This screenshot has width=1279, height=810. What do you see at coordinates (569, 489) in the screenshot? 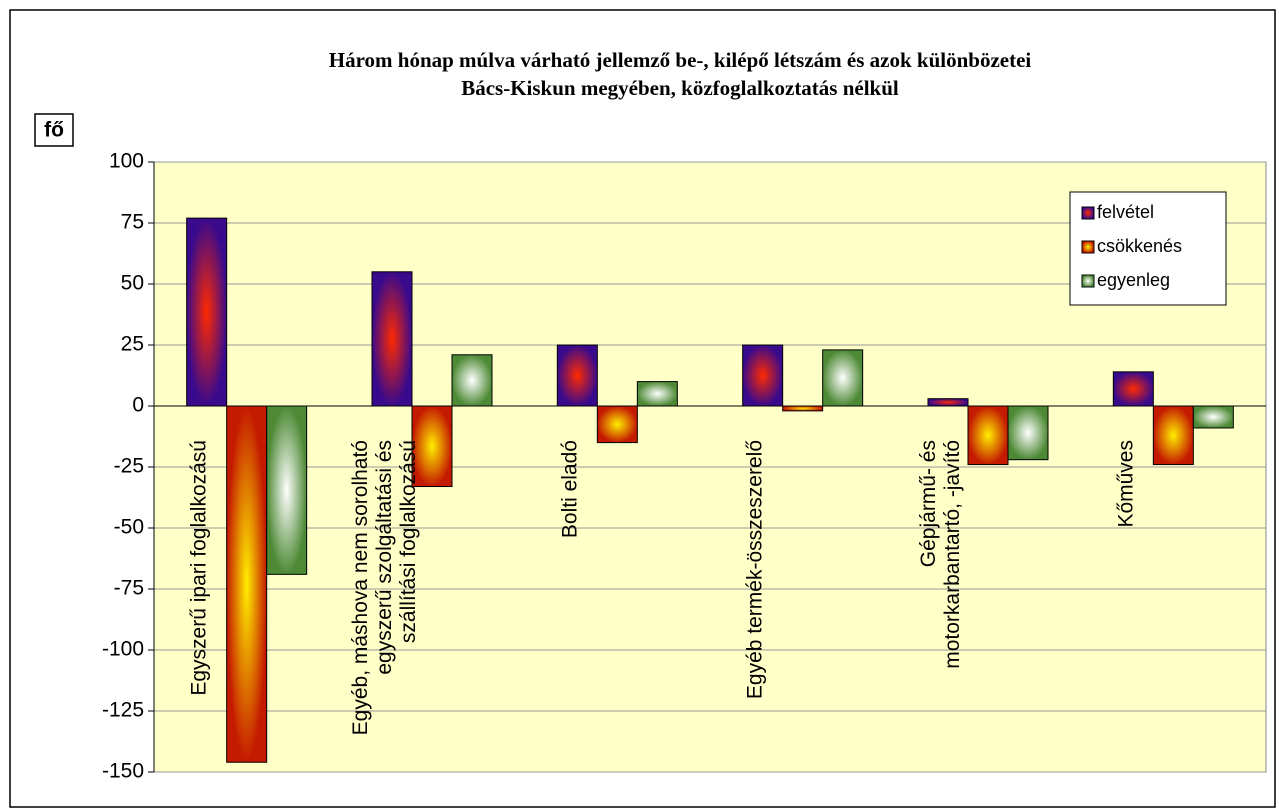
I see `x-tick-label: Bolti eladó` at bounding box center [569, 489].